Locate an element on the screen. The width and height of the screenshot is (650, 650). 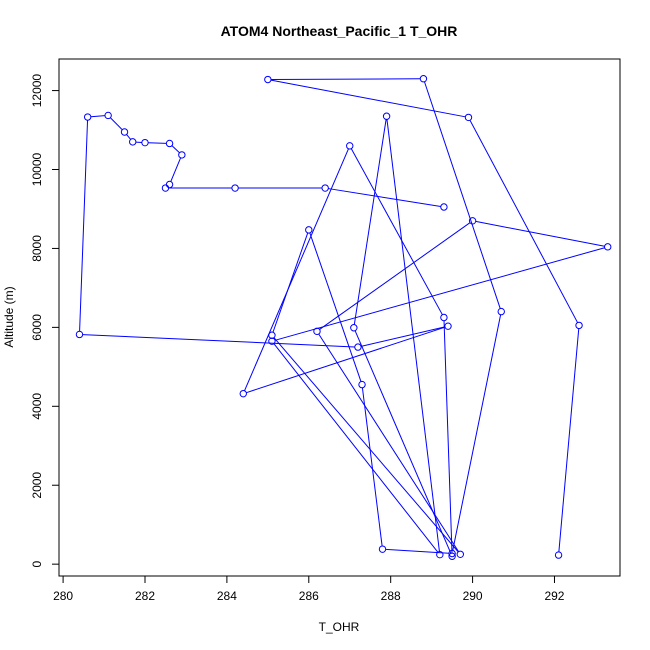
x-tick-label: 292 is located at coordinates (554, 596).